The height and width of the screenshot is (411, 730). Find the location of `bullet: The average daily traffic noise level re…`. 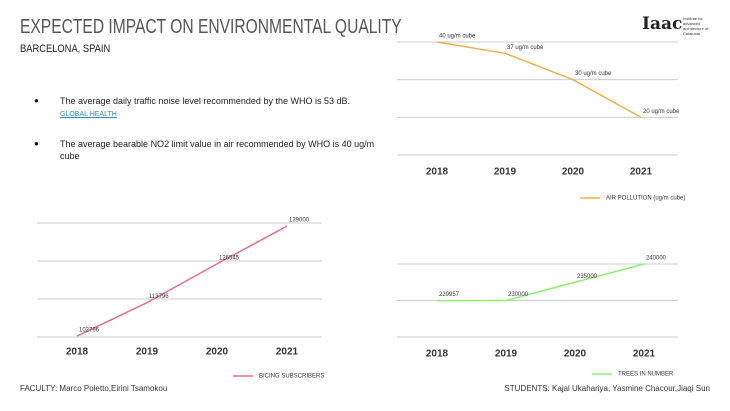

bullet: The average daily traffic noise level re… is located at coordinates (220, 108).